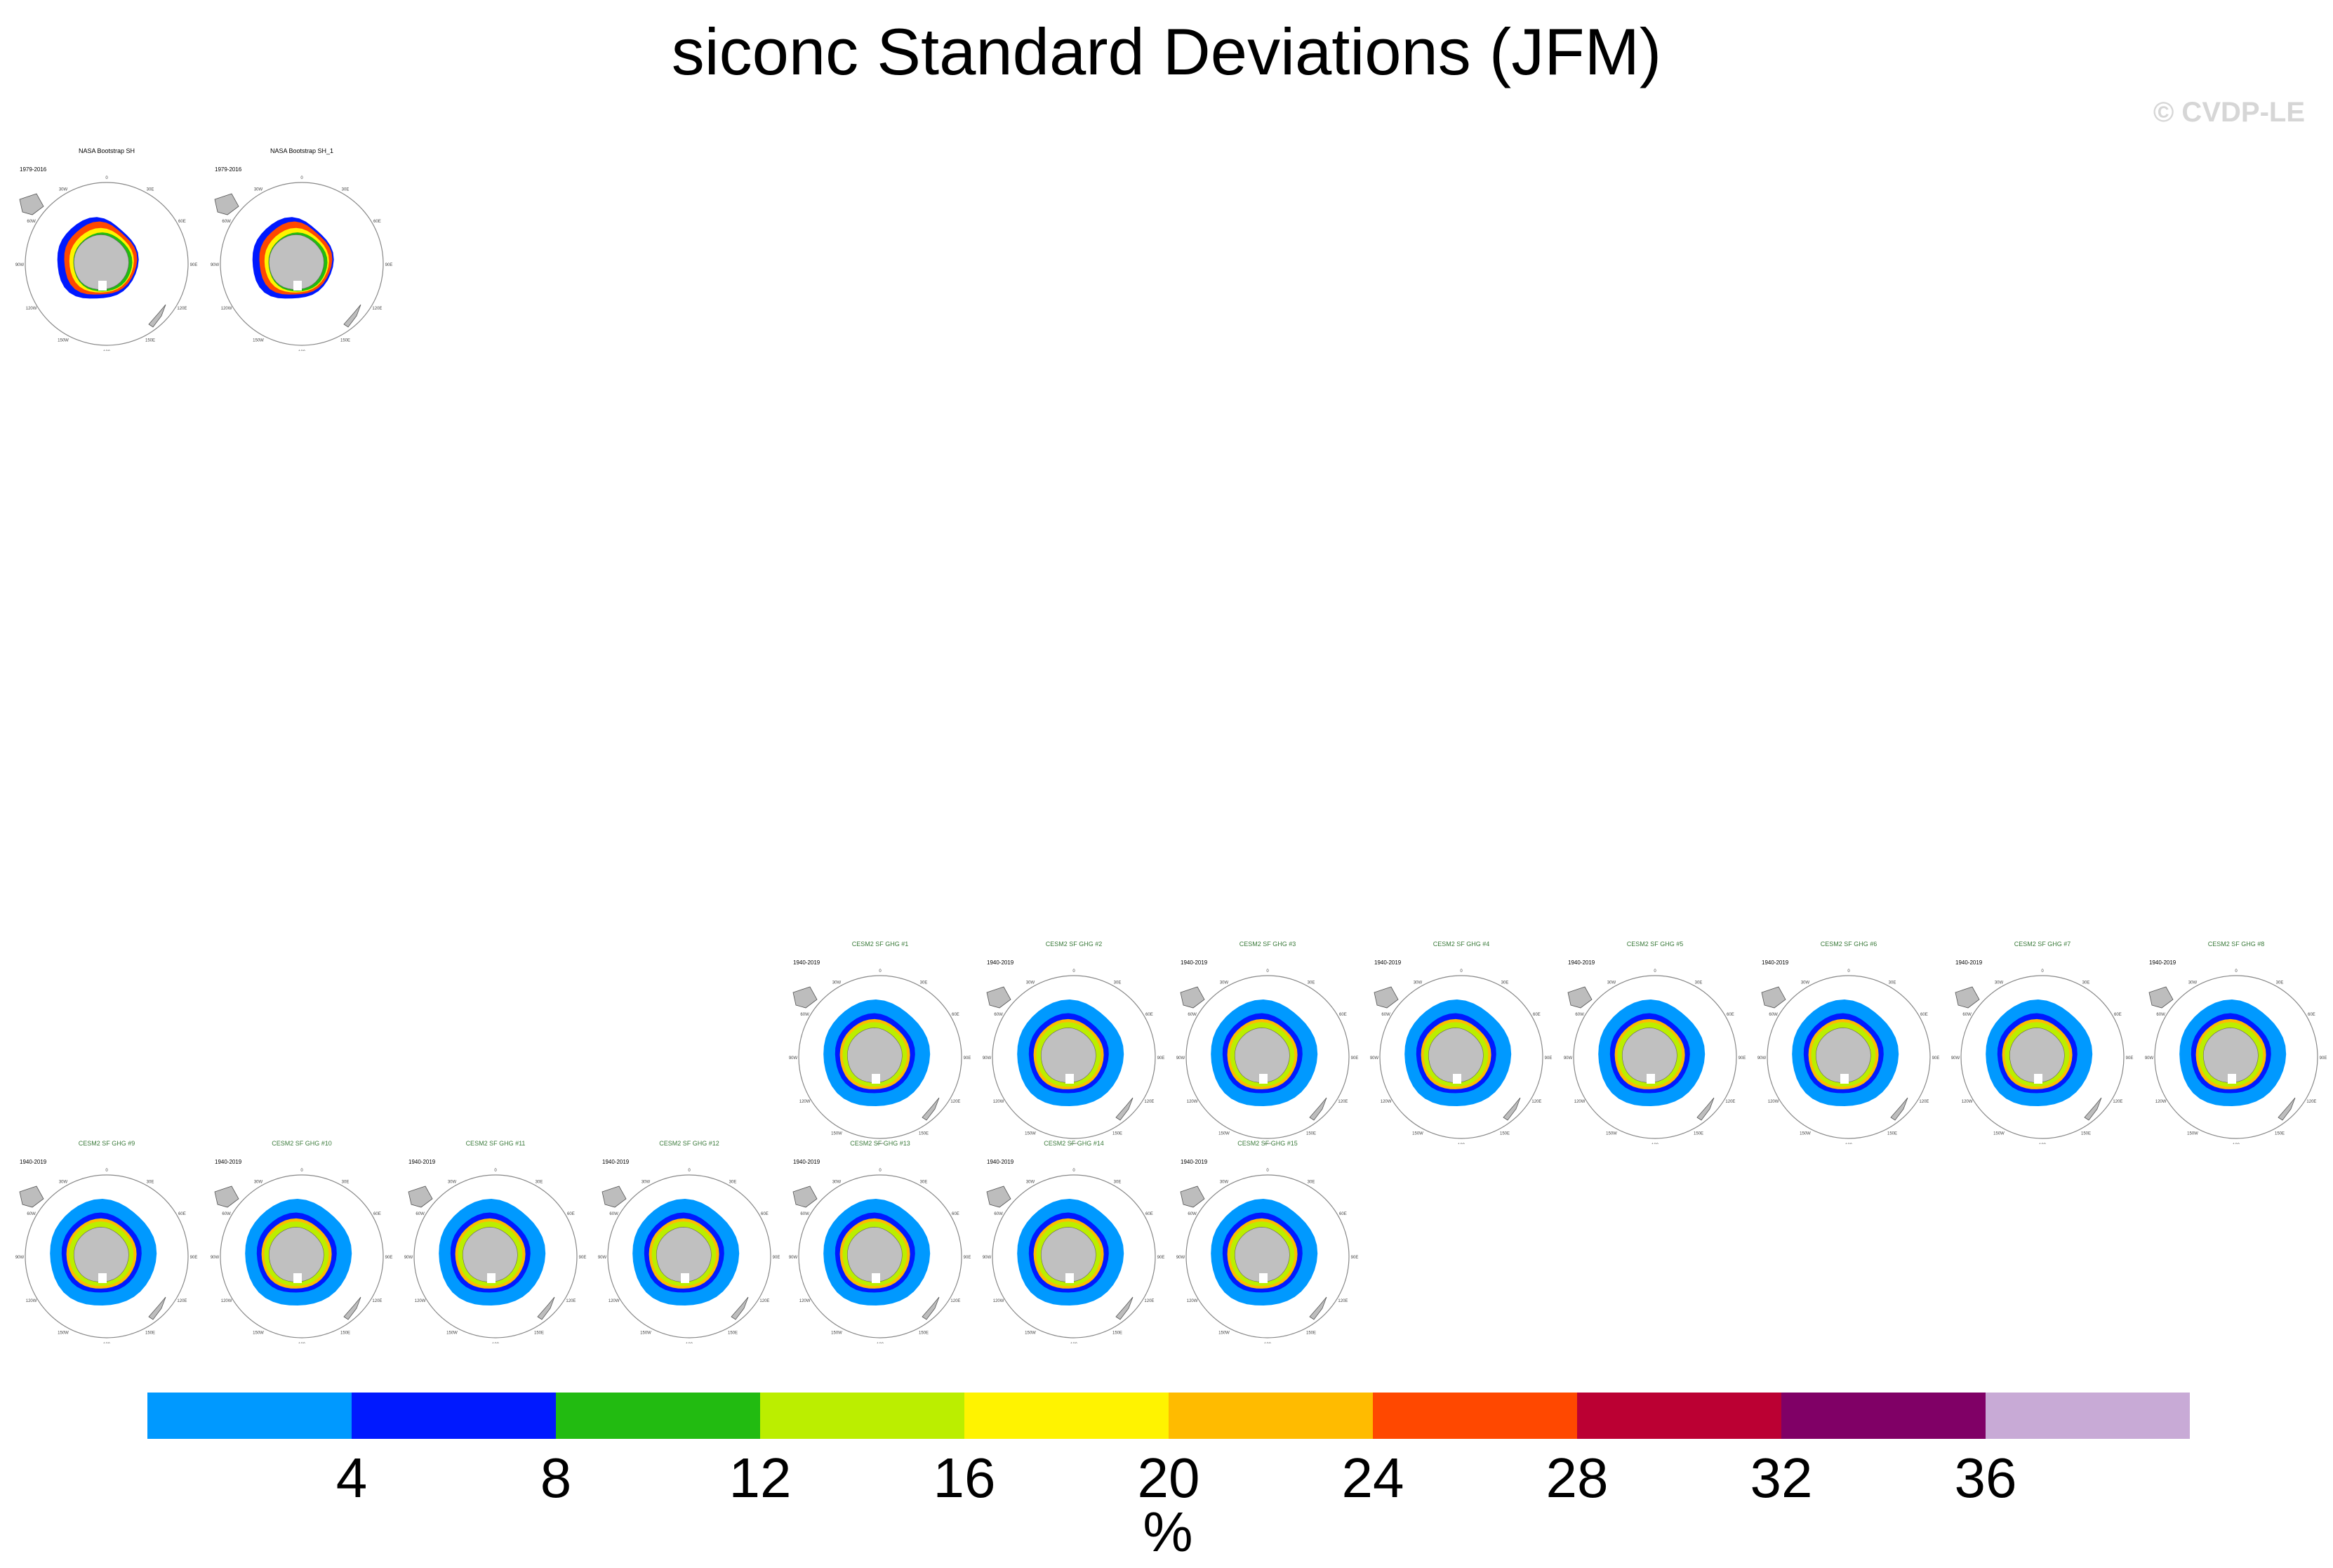 This screenshot has height=1568, width=2333. Describe the element at coordinates (1849, 944) in the screenshot. I see `panel-title: CESM2 SF GHG #6` at that location.